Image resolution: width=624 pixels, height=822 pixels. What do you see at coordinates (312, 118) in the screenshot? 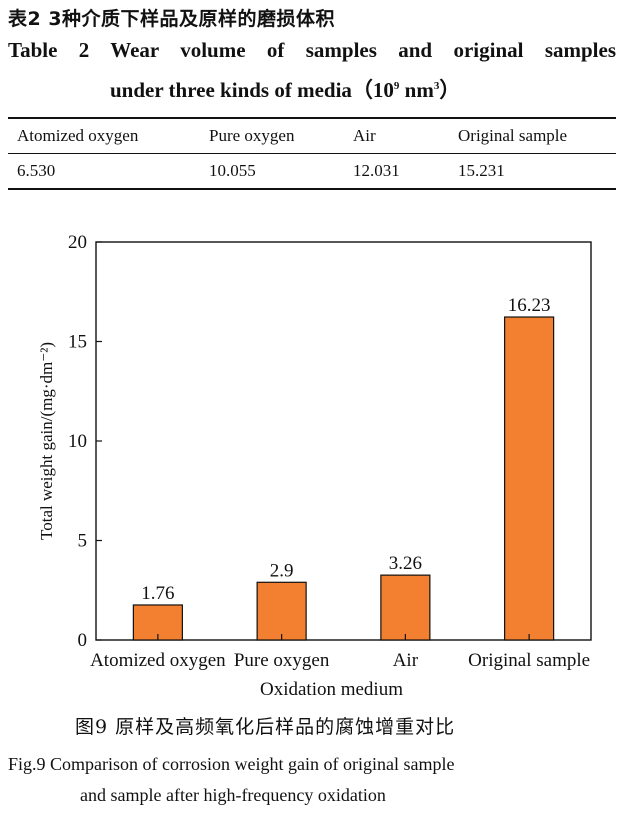
I see `table-top-rule` at bounding box center [312, 118].